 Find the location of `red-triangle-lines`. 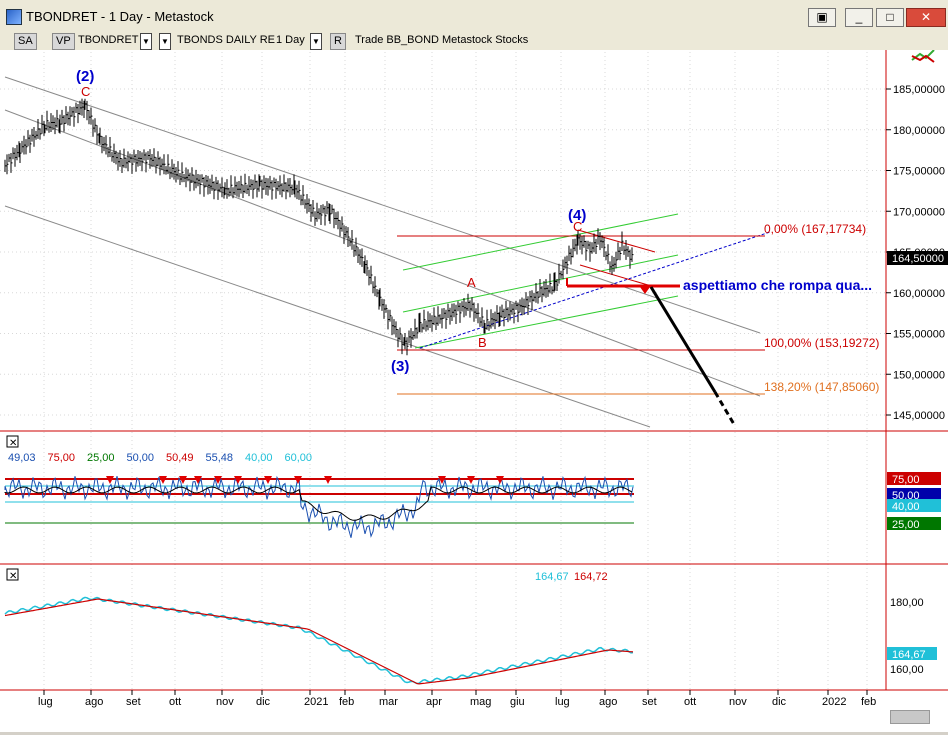

red-triangle-lines is located at coordinates (616, 257).